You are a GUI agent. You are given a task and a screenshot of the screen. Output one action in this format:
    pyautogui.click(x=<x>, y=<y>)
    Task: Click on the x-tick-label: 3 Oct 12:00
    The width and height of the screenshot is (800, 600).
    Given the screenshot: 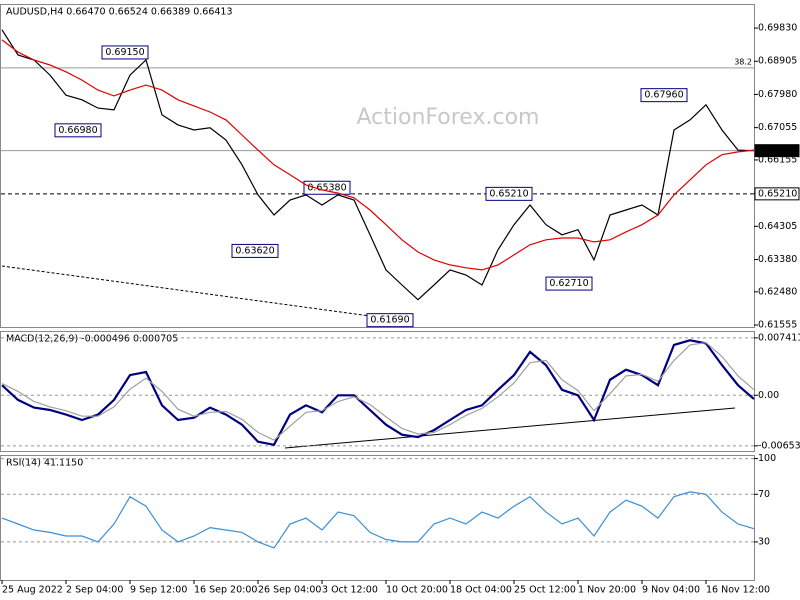 What is the action you would take?
    pyautogui.click(x=350, y=590)
    